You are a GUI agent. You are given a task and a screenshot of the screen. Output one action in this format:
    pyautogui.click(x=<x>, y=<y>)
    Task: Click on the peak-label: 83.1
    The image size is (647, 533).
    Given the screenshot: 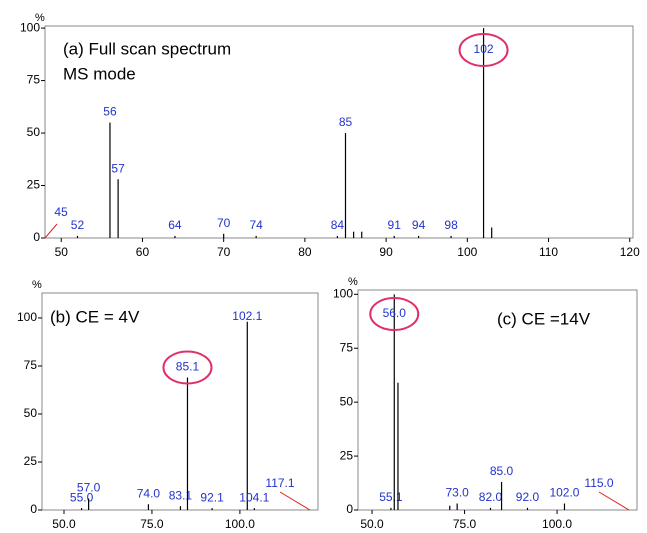 What is the action you would take?
    pyautogui.click(x=181, y=495)
    